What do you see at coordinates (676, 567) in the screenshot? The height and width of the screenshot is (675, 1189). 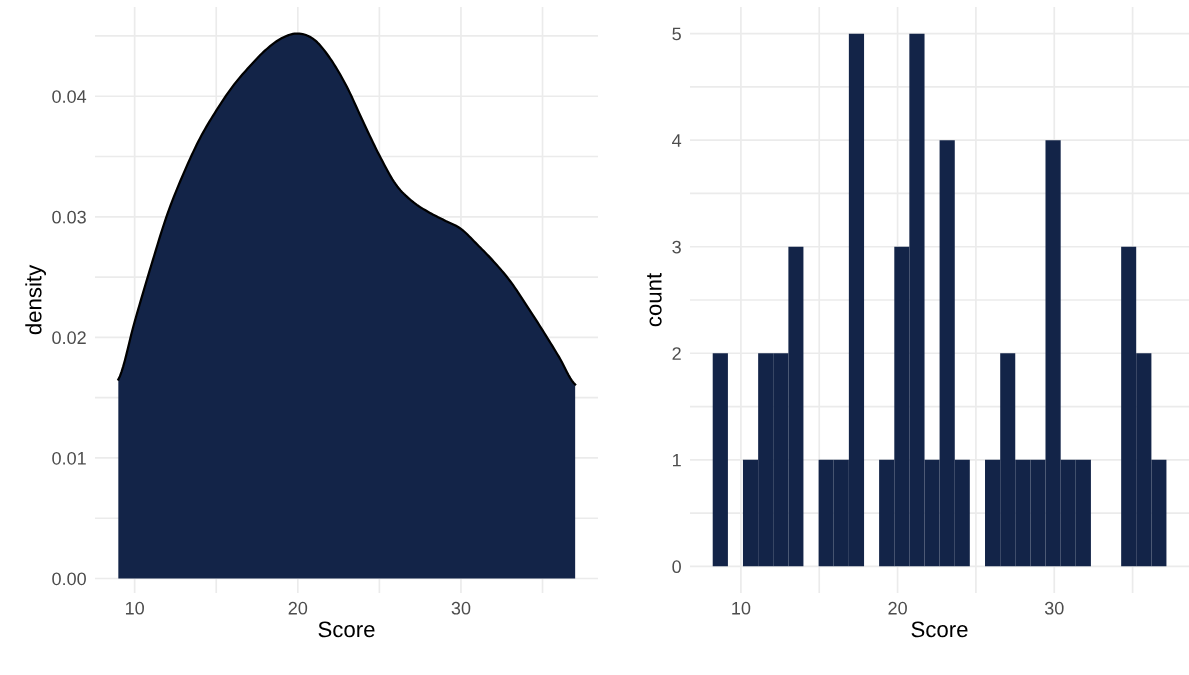 I see `y-tick-label: 0` at bounding box center [676, 567].